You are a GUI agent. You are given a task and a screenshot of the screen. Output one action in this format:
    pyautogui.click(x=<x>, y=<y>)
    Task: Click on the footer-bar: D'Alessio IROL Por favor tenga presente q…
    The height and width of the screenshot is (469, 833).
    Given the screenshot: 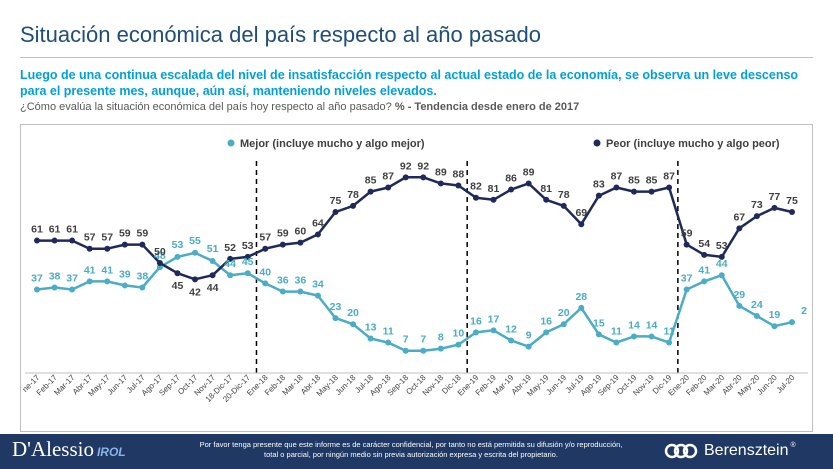 What is the action you would take?
    pyautogui.click(x=416, y=451)
    